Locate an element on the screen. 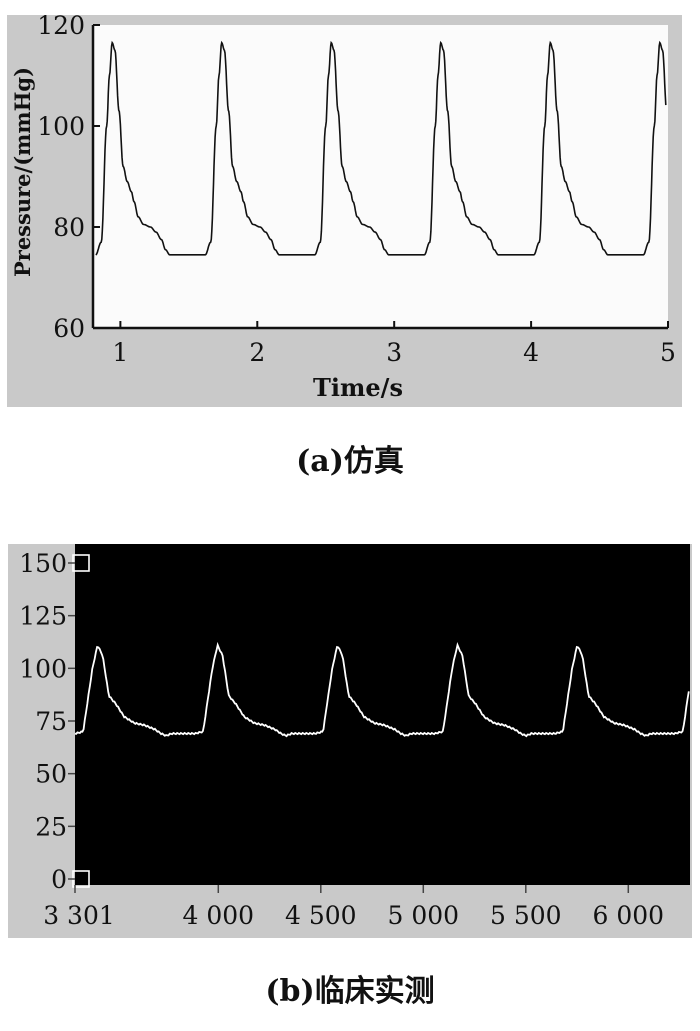 Image resolution: width=700 pixels, height=1031 pixels. chart-a-xlabel: Time/s is located at coordinates (358, 387).